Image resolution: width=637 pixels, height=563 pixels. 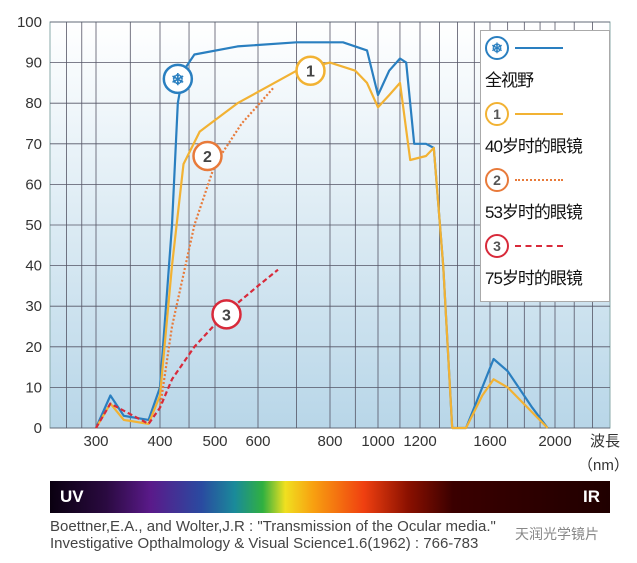 I want to click on series-marker-label: 2, so click(x=207, y=157).